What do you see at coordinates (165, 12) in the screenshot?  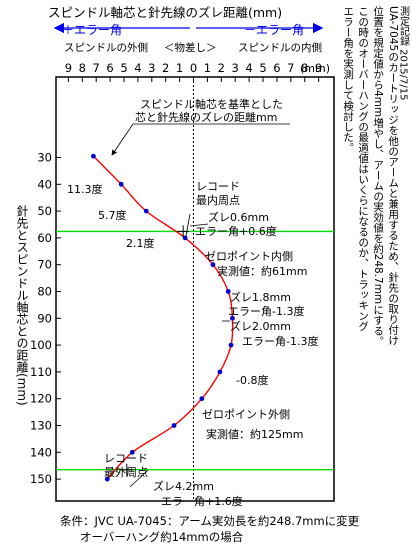 I see `chart-title: スピンドル軸芯と針先線のズレ距離(mm)` at bounding box center [165, 12].